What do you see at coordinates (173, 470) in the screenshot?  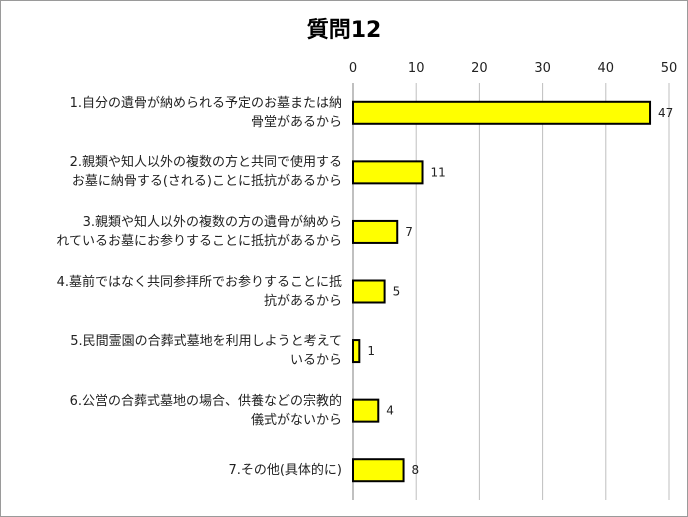 I see `category-label: 7.その他(具体的に)` at bounding box center [173, 470].